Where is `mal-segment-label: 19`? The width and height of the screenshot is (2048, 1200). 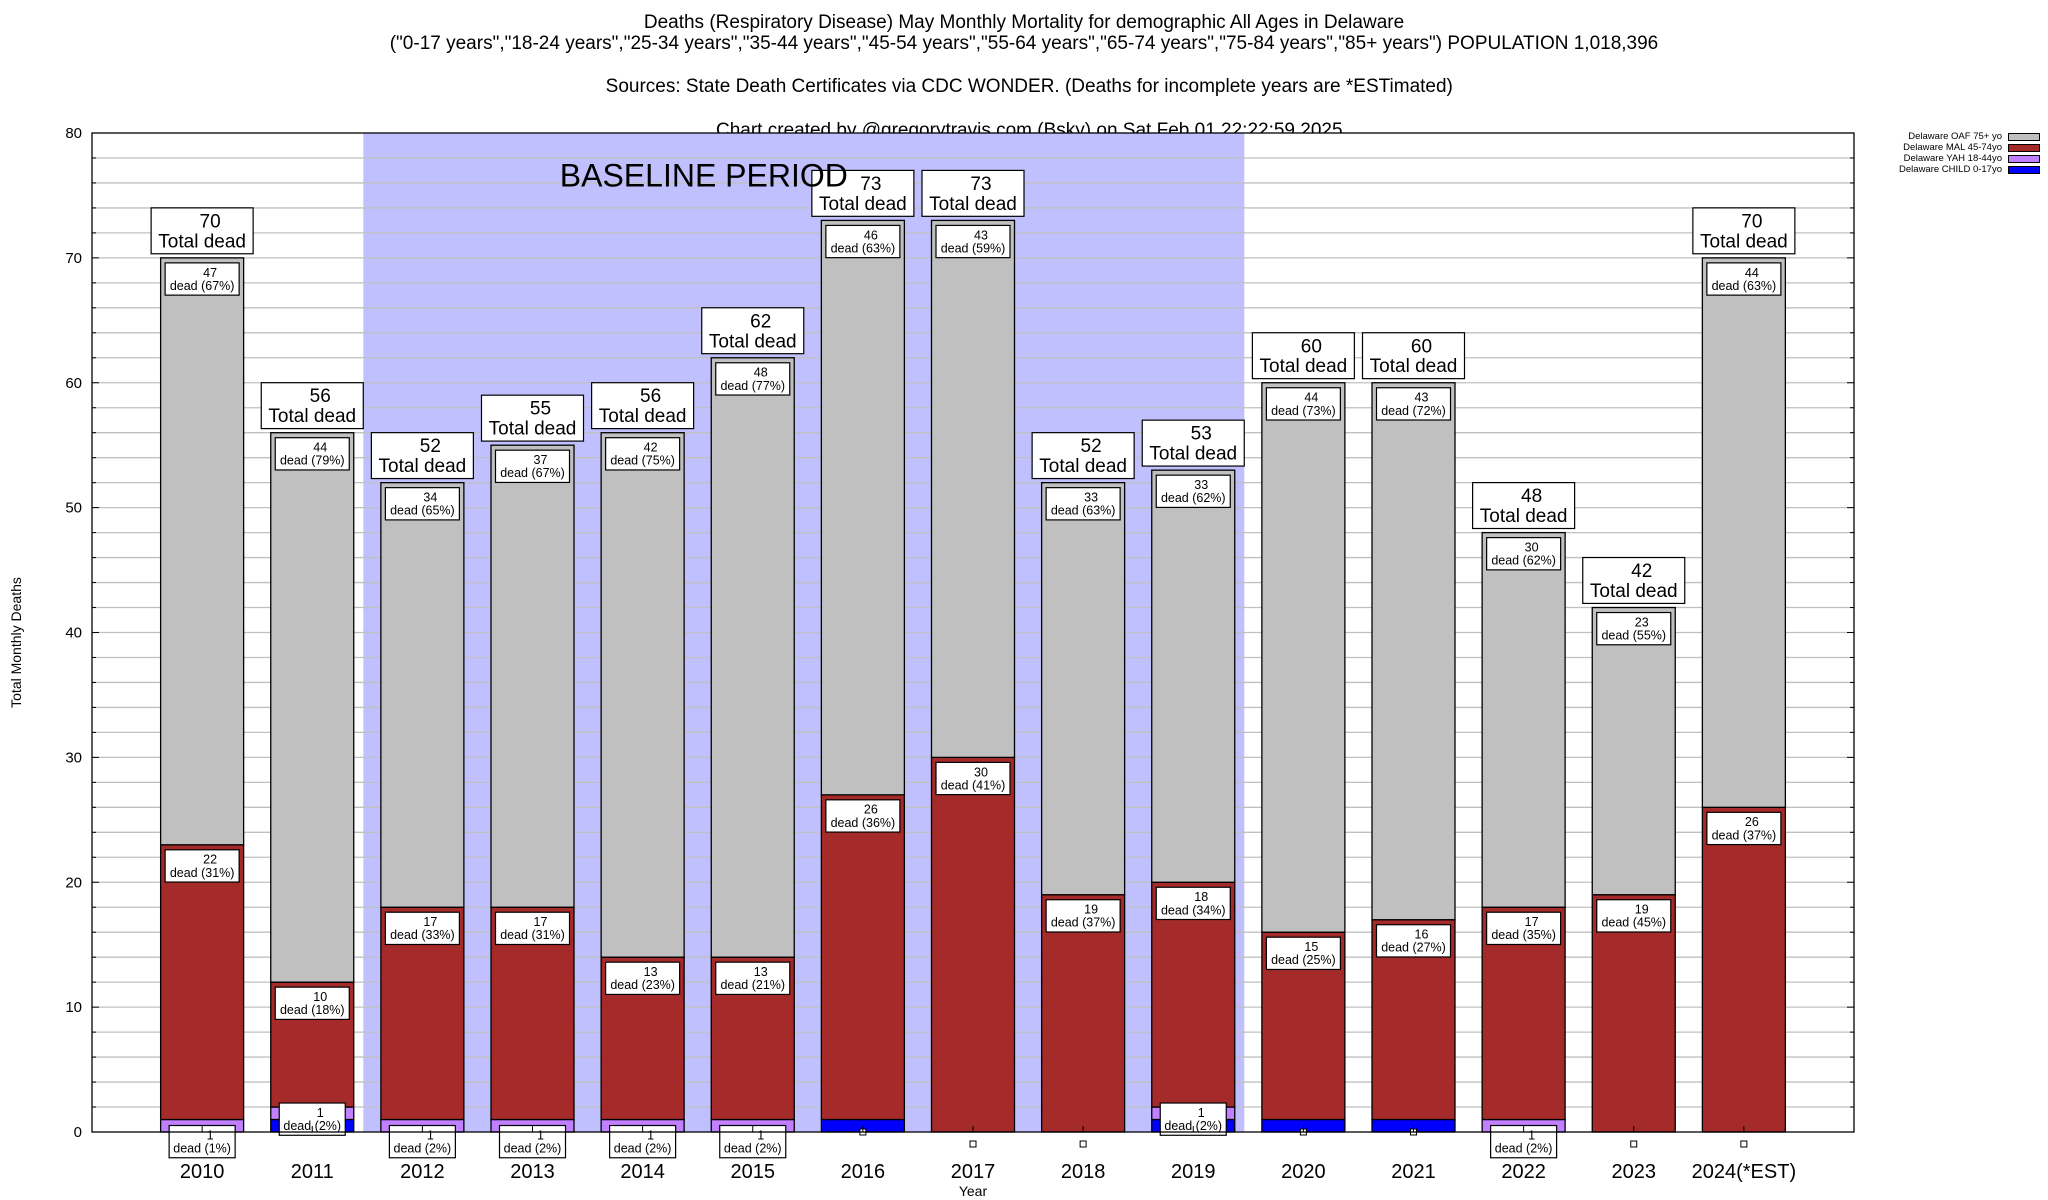 mal-segment-label: 19 is located at coordinates (1642, 910).